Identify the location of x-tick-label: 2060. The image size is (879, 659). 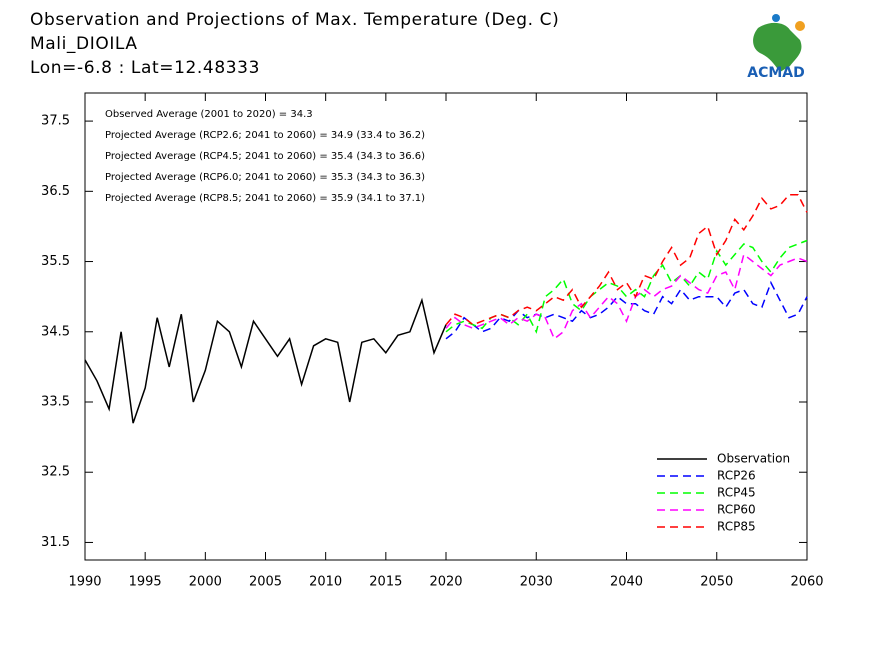
(806, 582).